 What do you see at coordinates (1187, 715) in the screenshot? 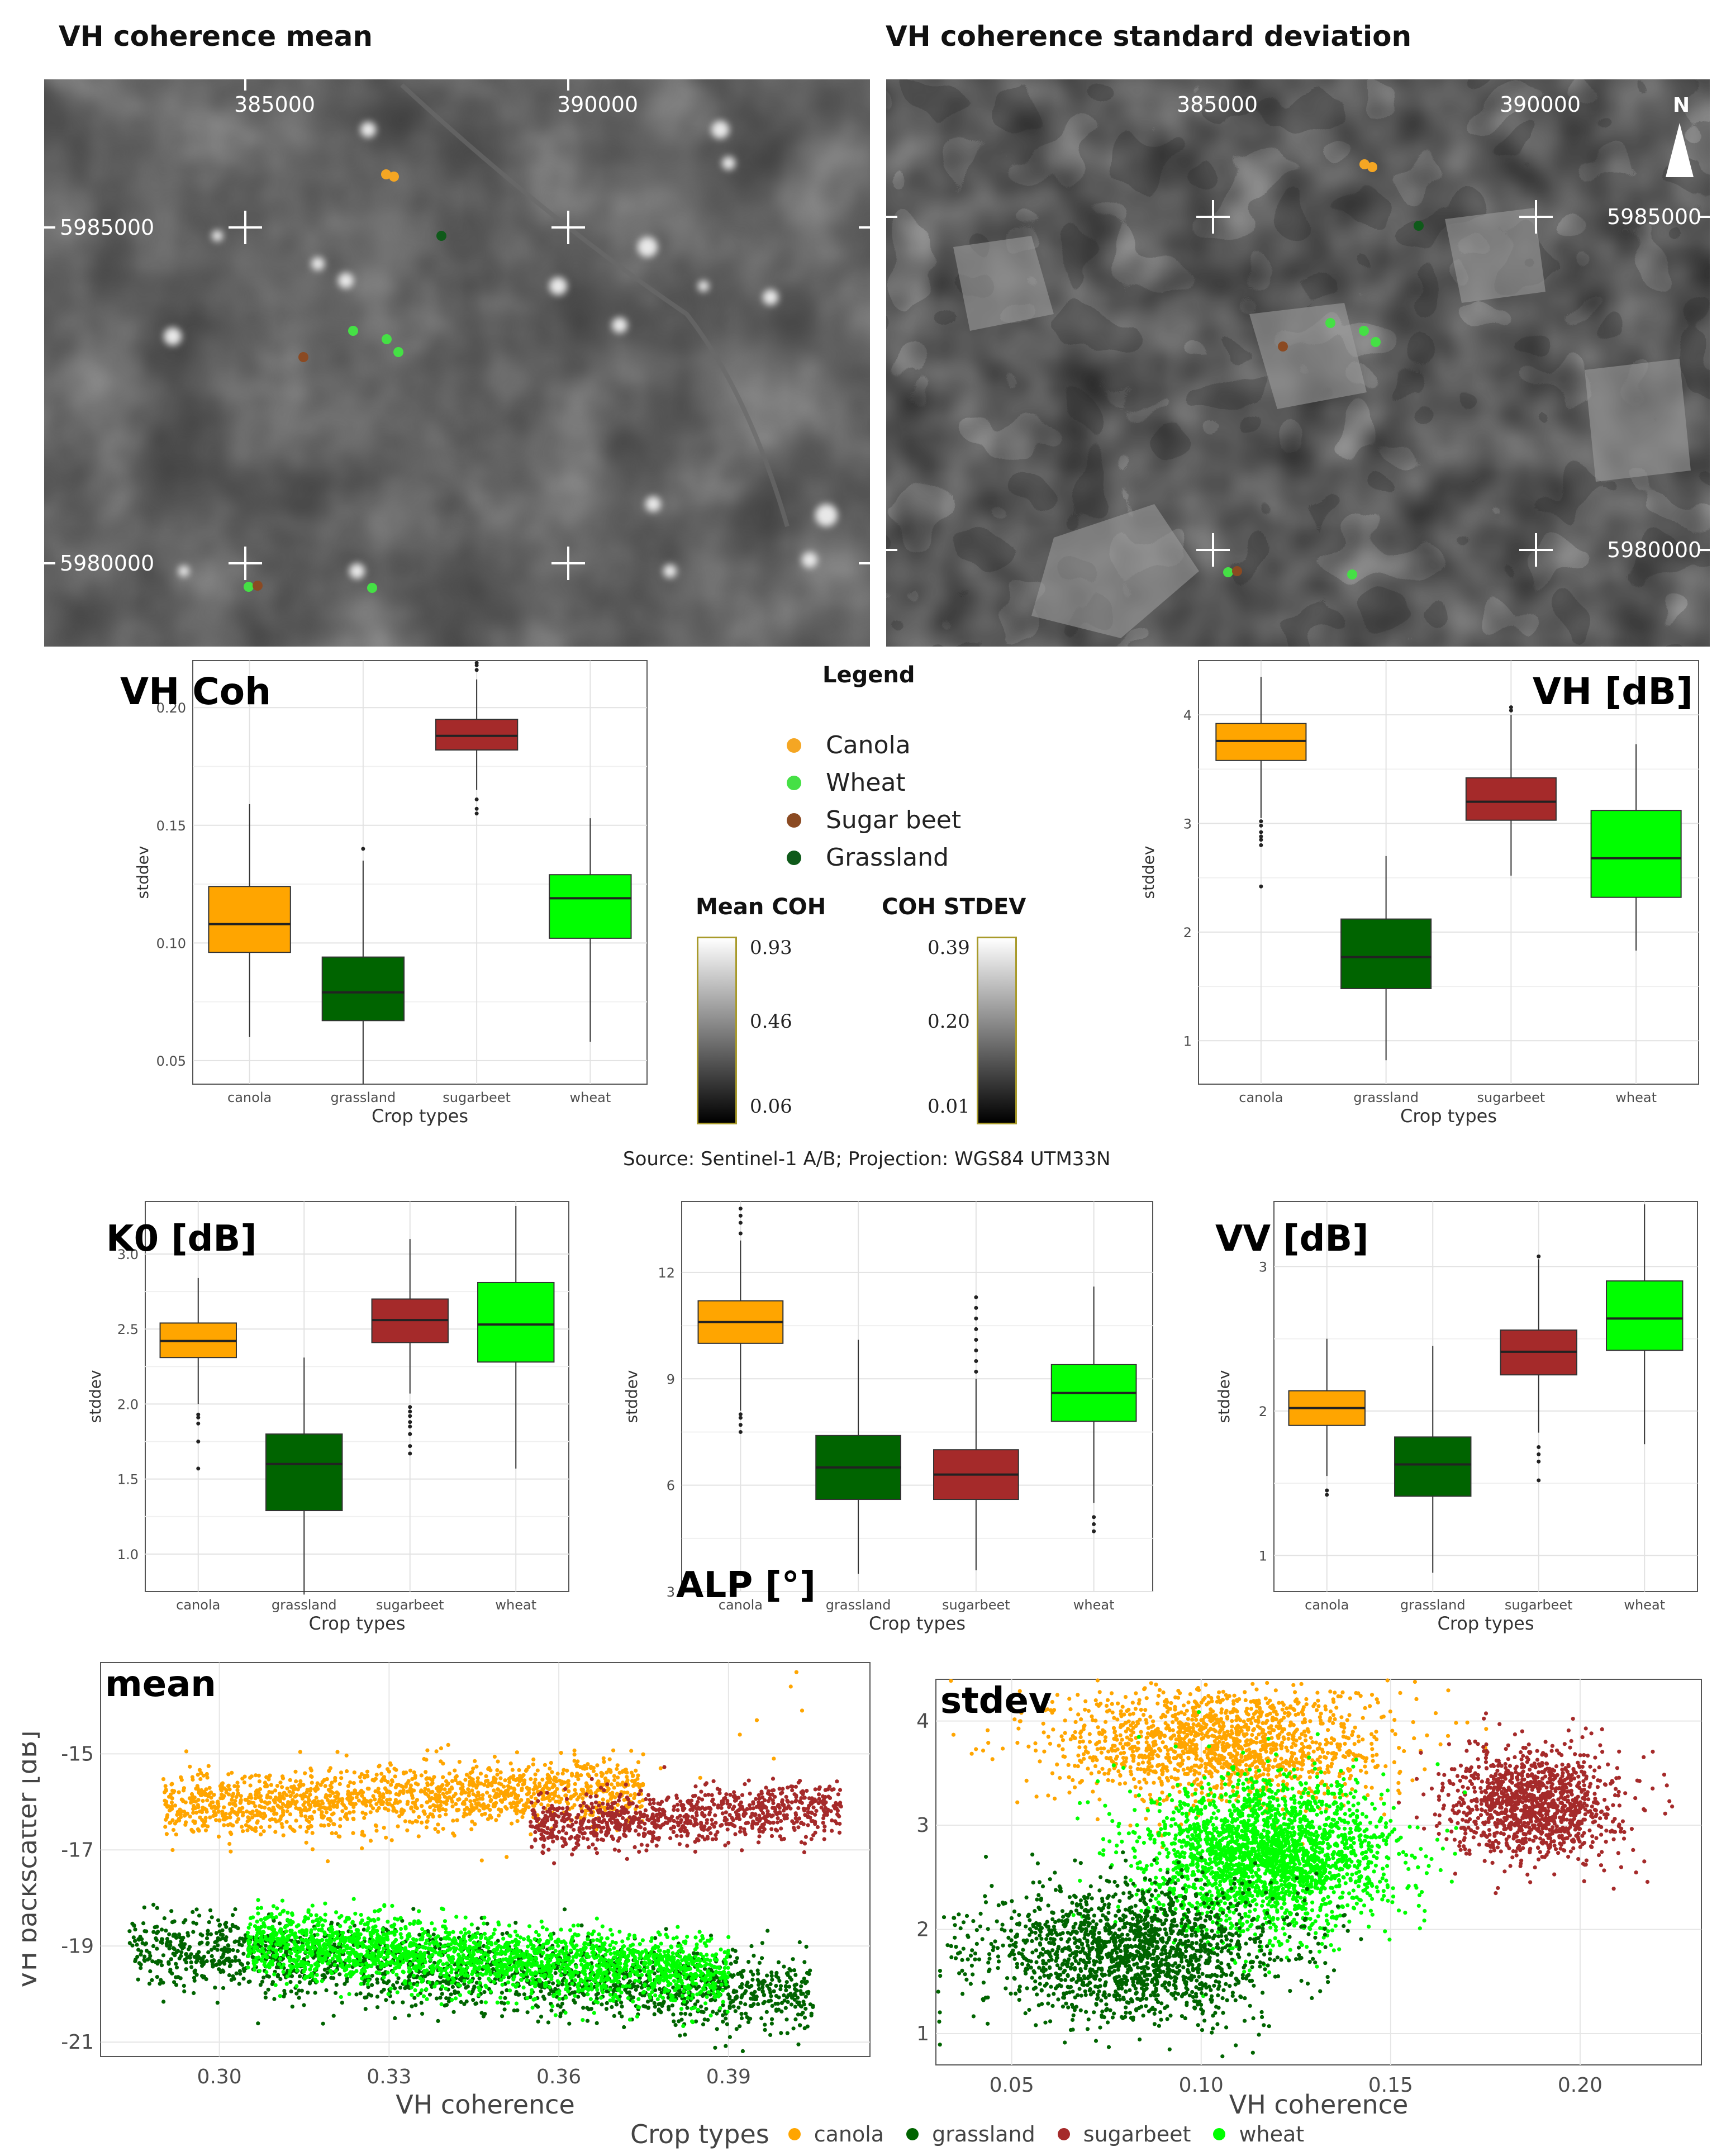
I see `y-tick-label: 4` at bounding box center [1187, 715].